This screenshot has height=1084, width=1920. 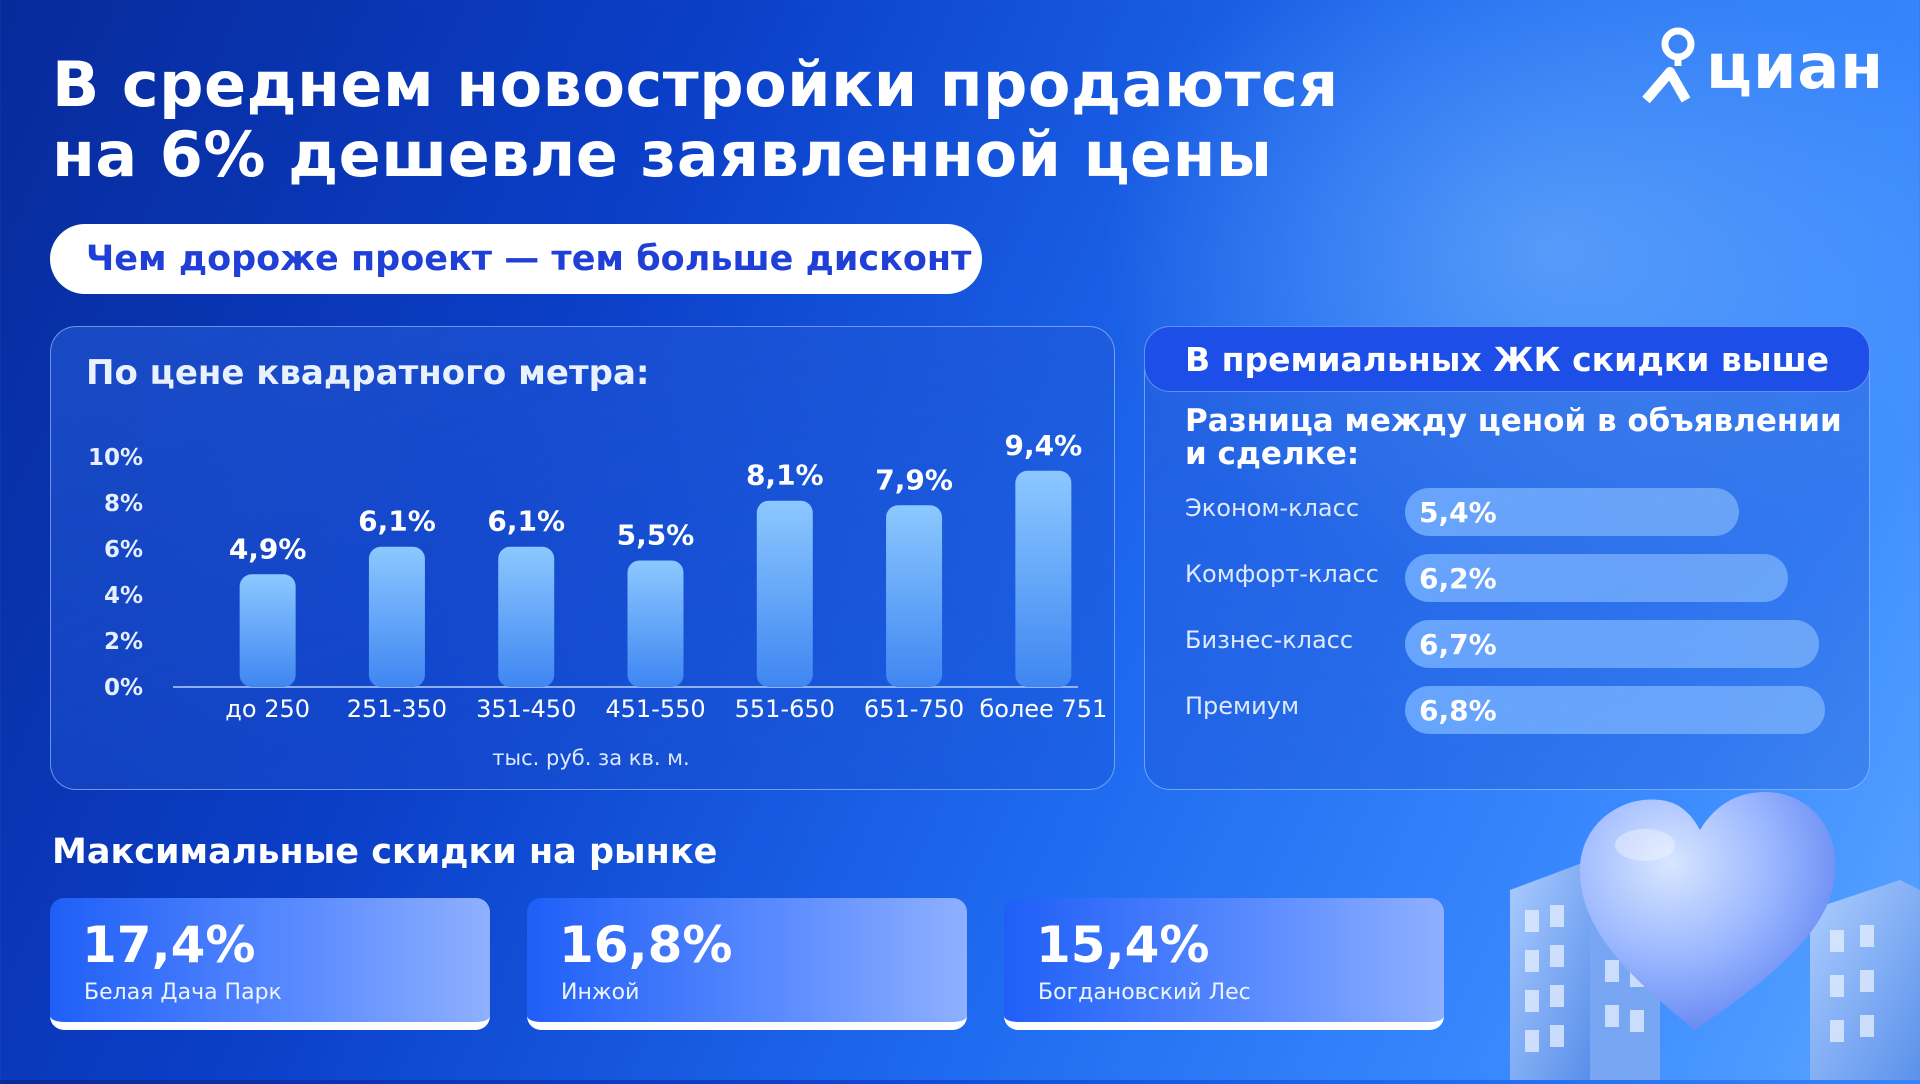 What do you see at coordinates (1458, 710) in the screenshot?
I see `class-value: 6,8%` at bounding box center [1458, 710].